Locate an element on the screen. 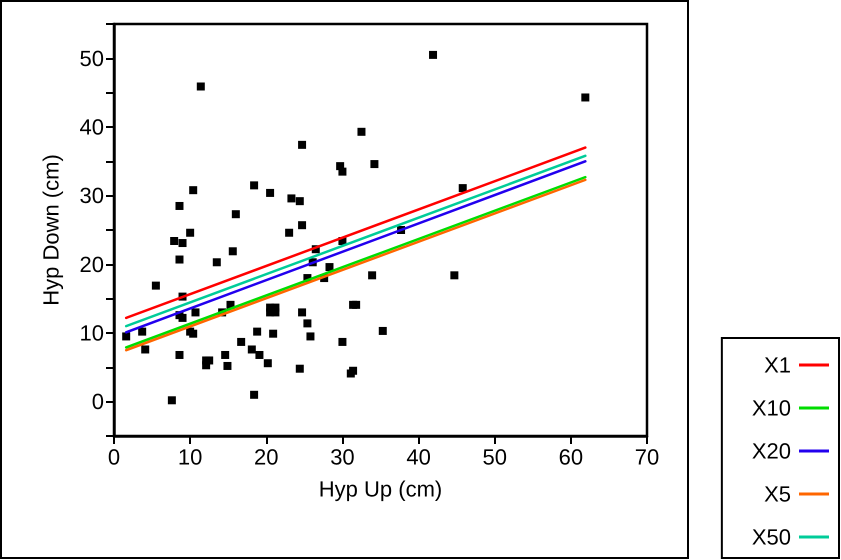  legend-label: X50 is located at coordinates (771, 537).